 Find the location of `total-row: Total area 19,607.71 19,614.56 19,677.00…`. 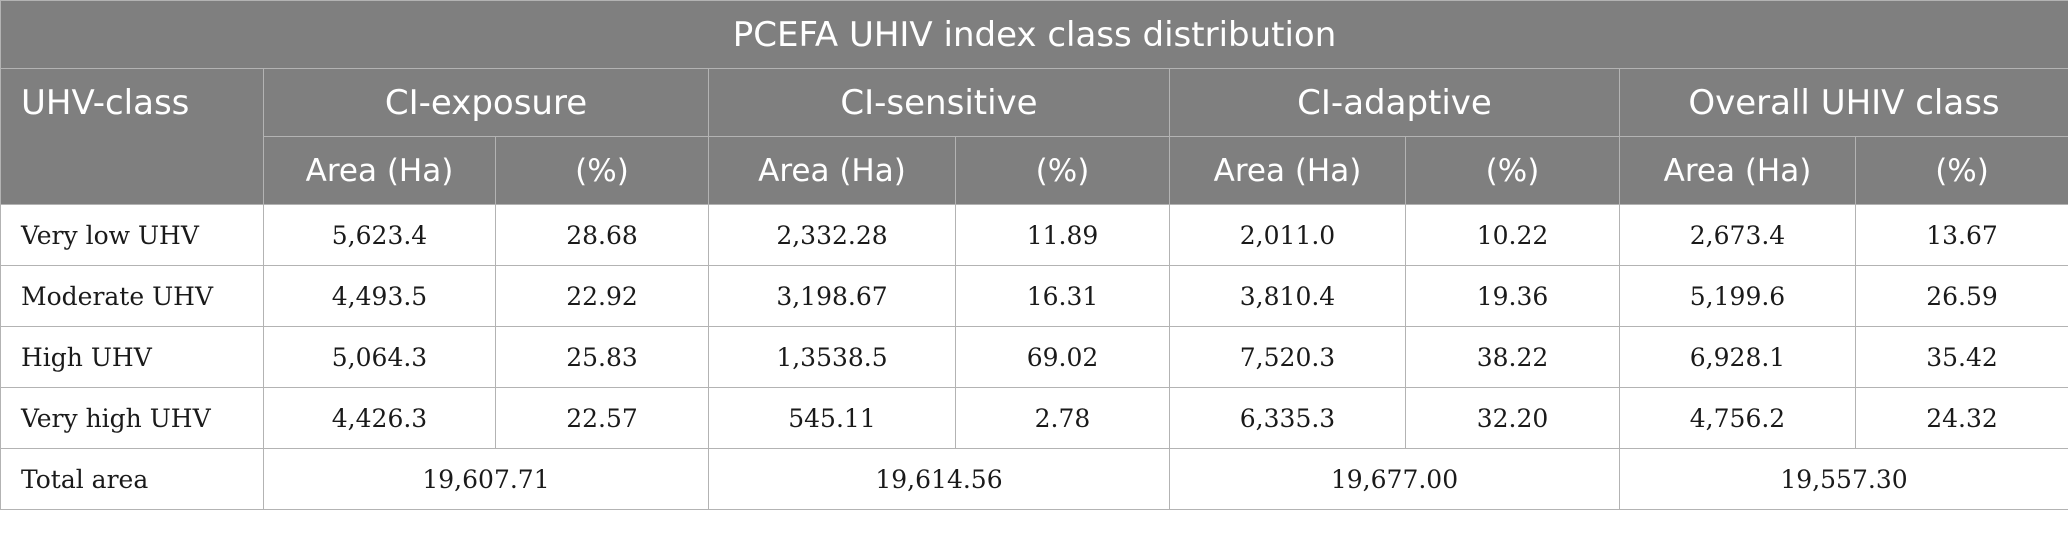

total-row: Total area 19,607.71 19,614.56 19,677.00… is located at coordinates (1034, 479).